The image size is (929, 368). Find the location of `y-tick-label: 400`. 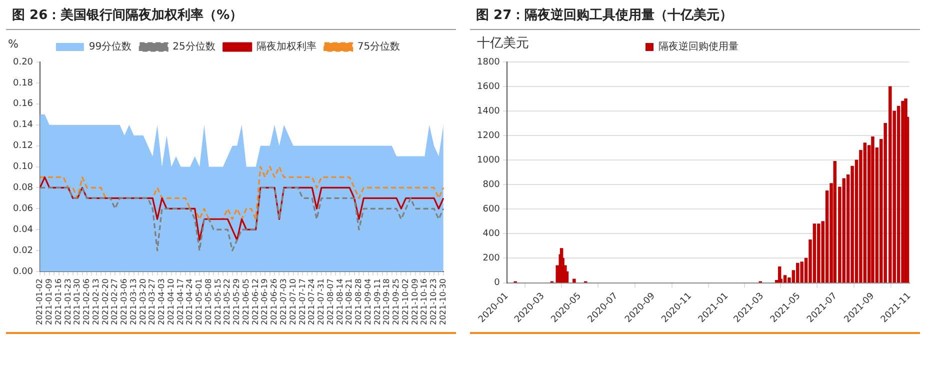

y-tick-label: 400 is located at coordinates (491, 234).